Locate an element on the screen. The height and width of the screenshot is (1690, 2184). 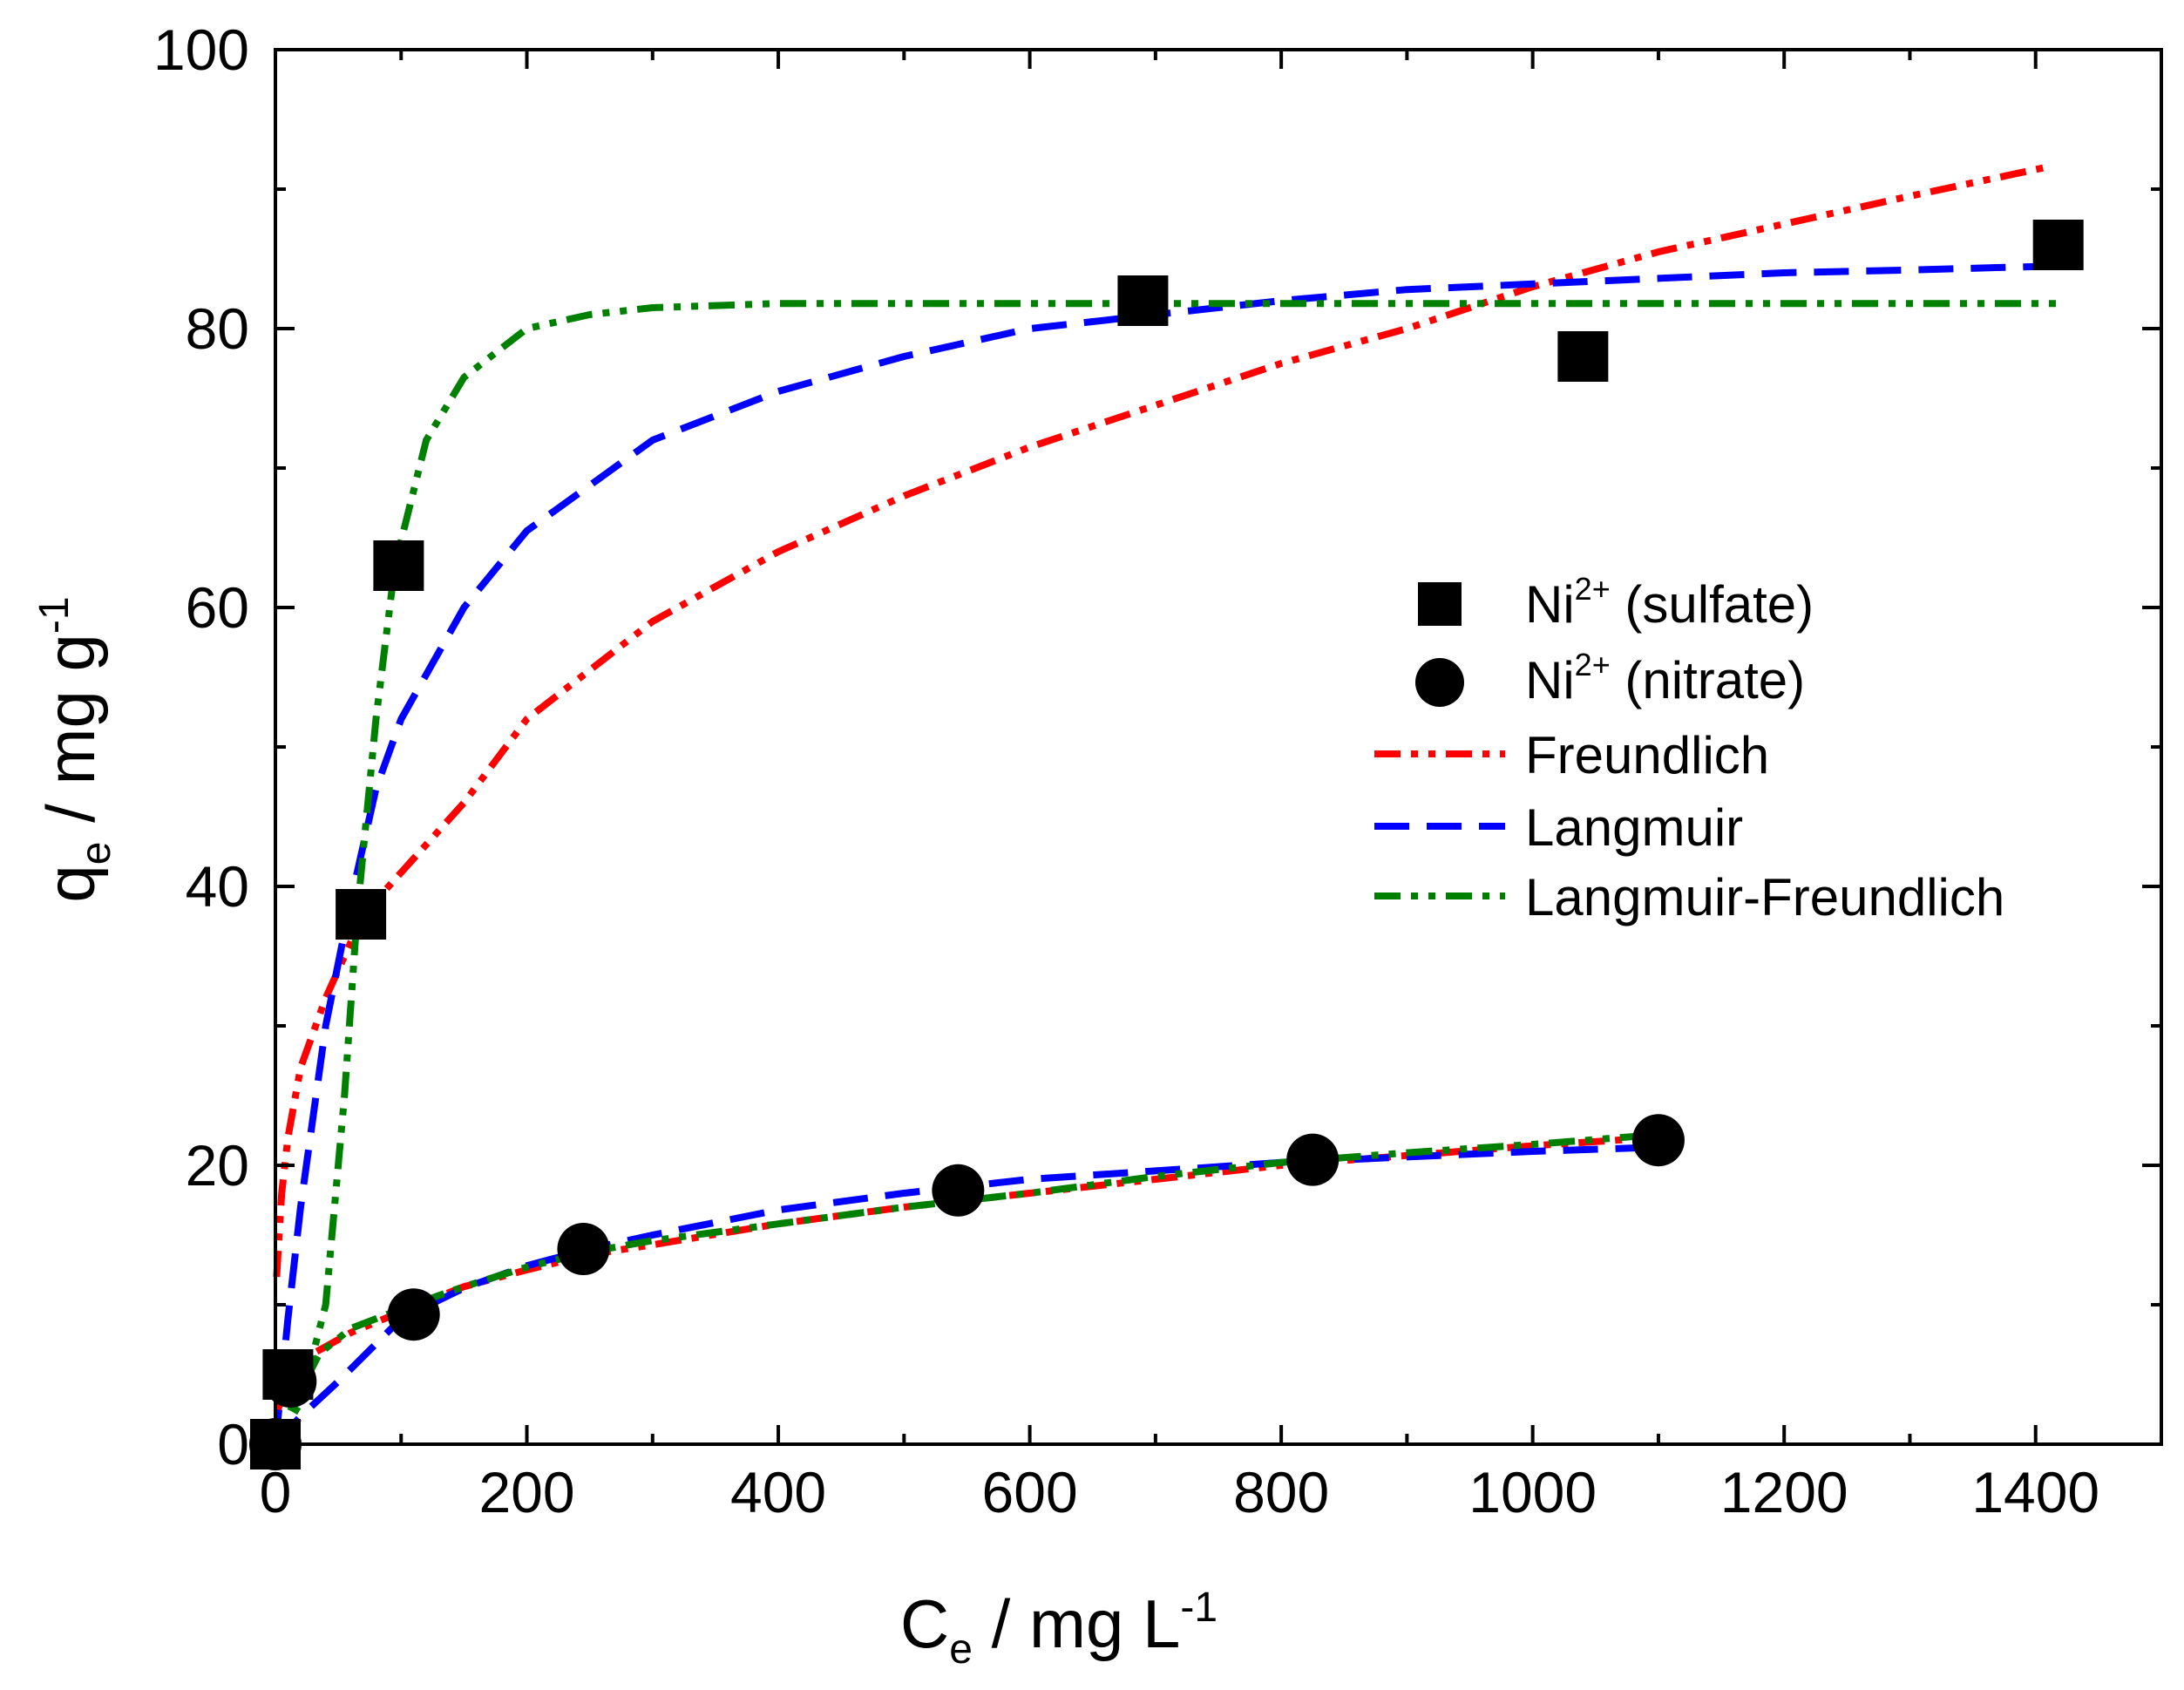
svg-text: Ni2+ (nitrate) is located at coordinates (1665, 678).